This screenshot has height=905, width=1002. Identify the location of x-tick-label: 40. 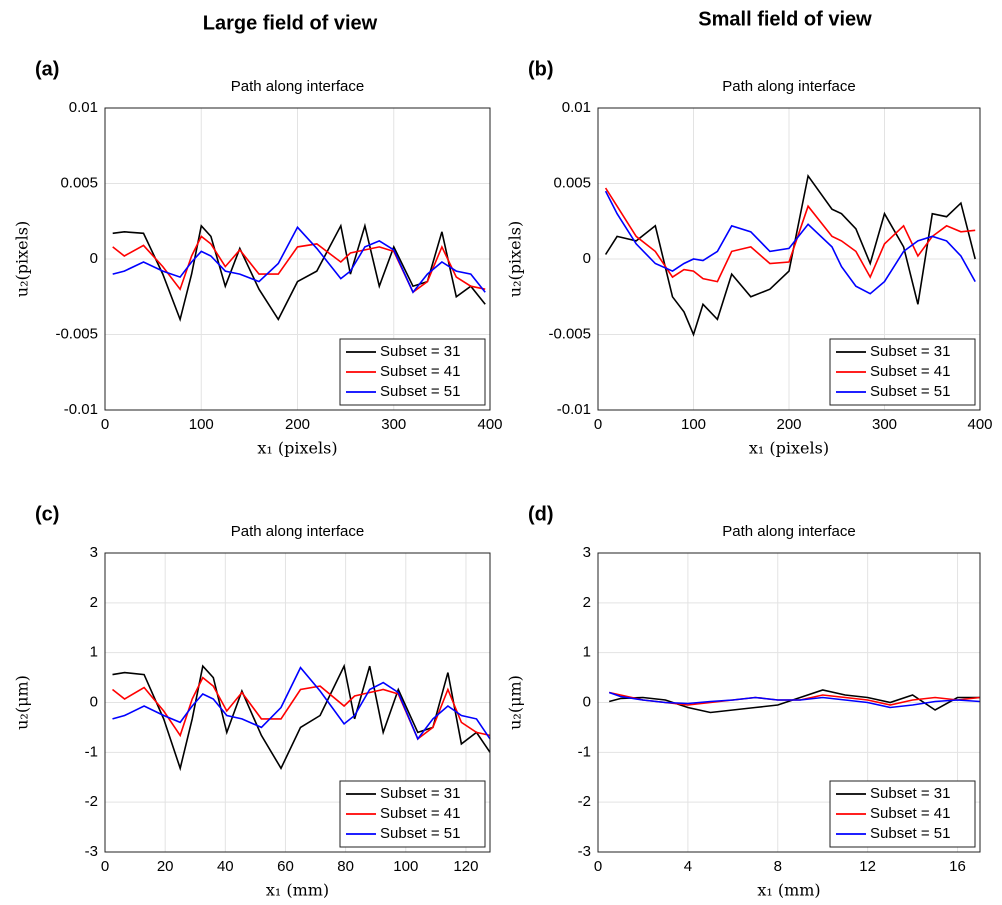
(225, 866).